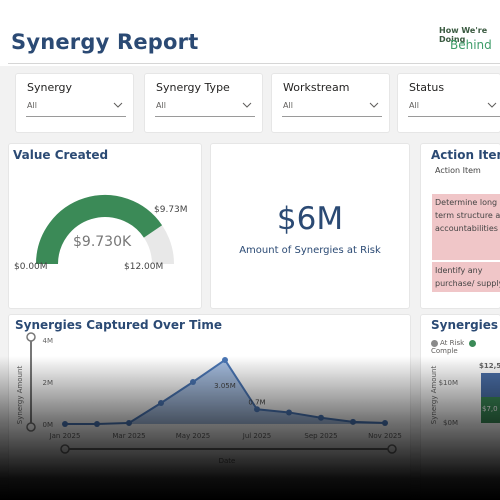 The width and height of the screenshot is (500, 500). I want to click on x-tick-label: Nov 2025, so click(385, 436).